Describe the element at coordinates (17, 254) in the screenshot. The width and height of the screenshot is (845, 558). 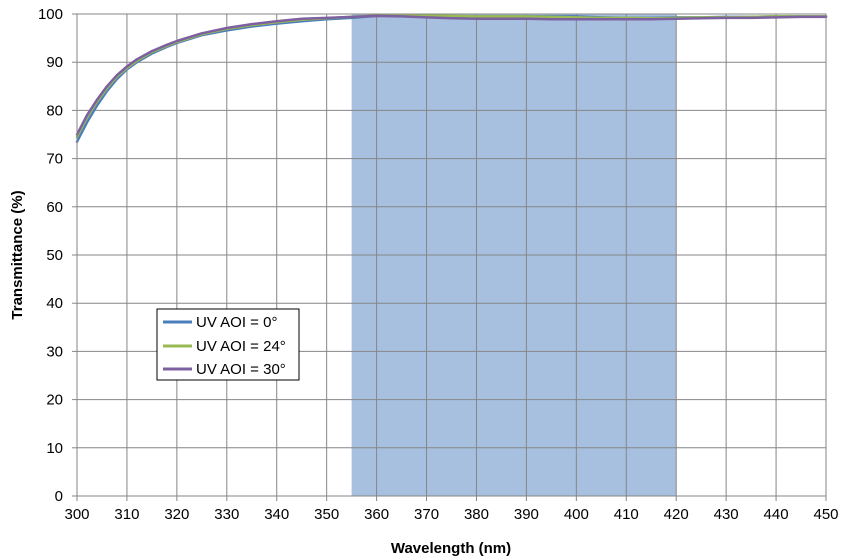
I see `y-axis-title: Transmittance (%)` at that location.